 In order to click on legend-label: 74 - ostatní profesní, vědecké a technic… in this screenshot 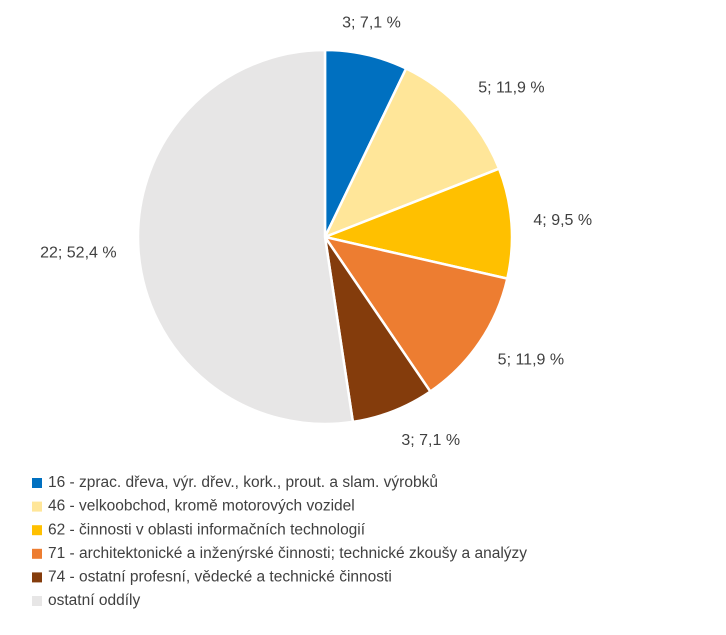, I will do `click(220, 576)`.